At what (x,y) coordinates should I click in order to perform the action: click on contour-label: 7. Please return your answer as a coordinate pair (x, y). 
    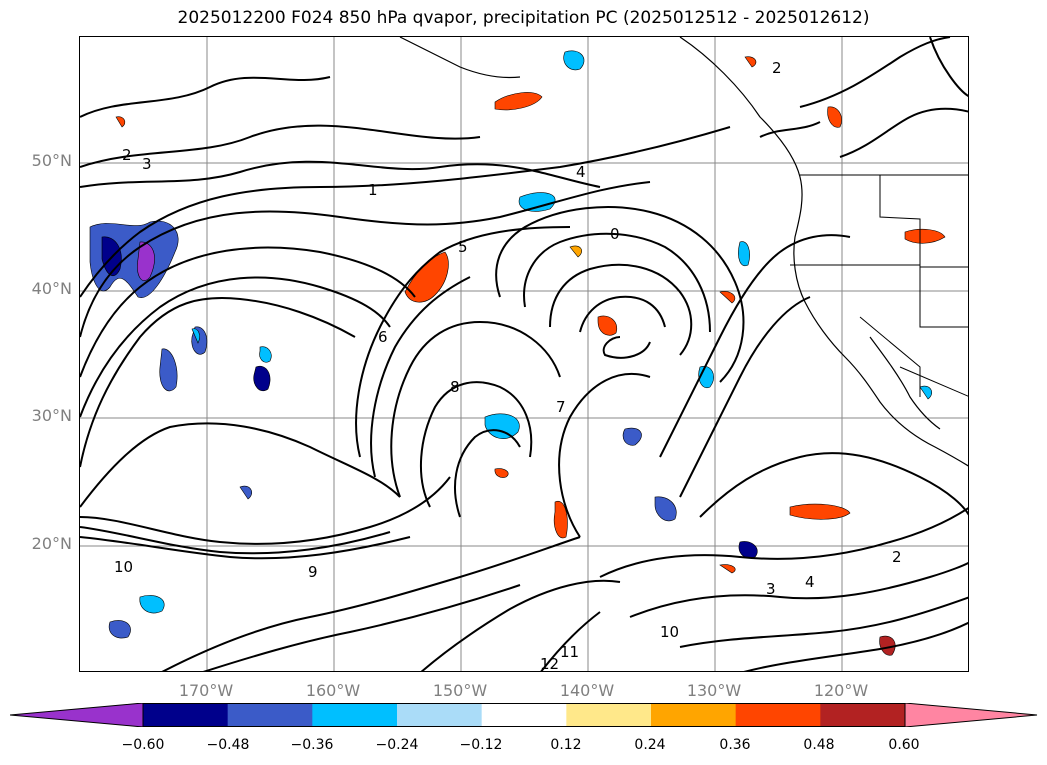
    Looking at the image, I should click on (561, 407).